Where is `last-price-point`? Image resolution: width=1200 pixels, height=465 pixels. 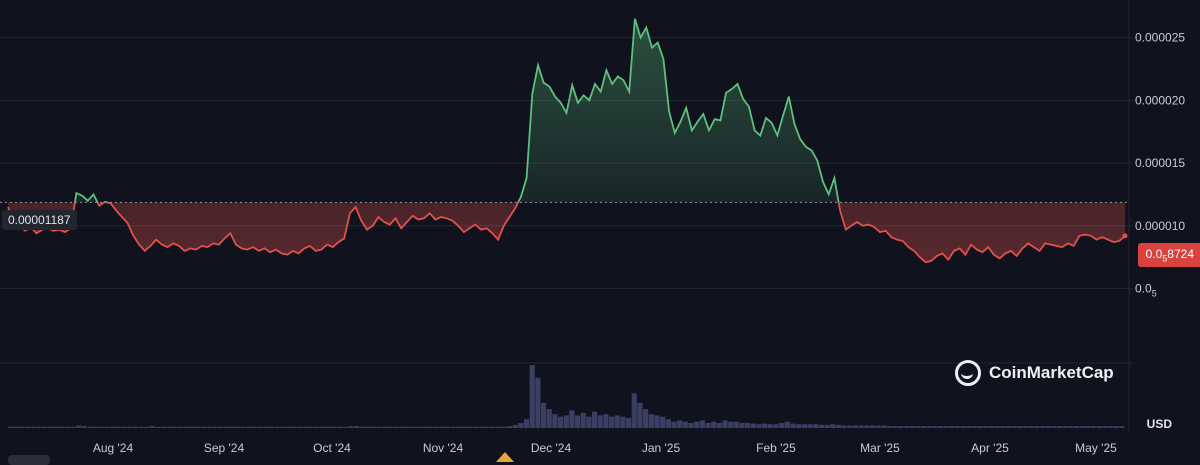
last-price-point is located at coordinates (1125, 236).